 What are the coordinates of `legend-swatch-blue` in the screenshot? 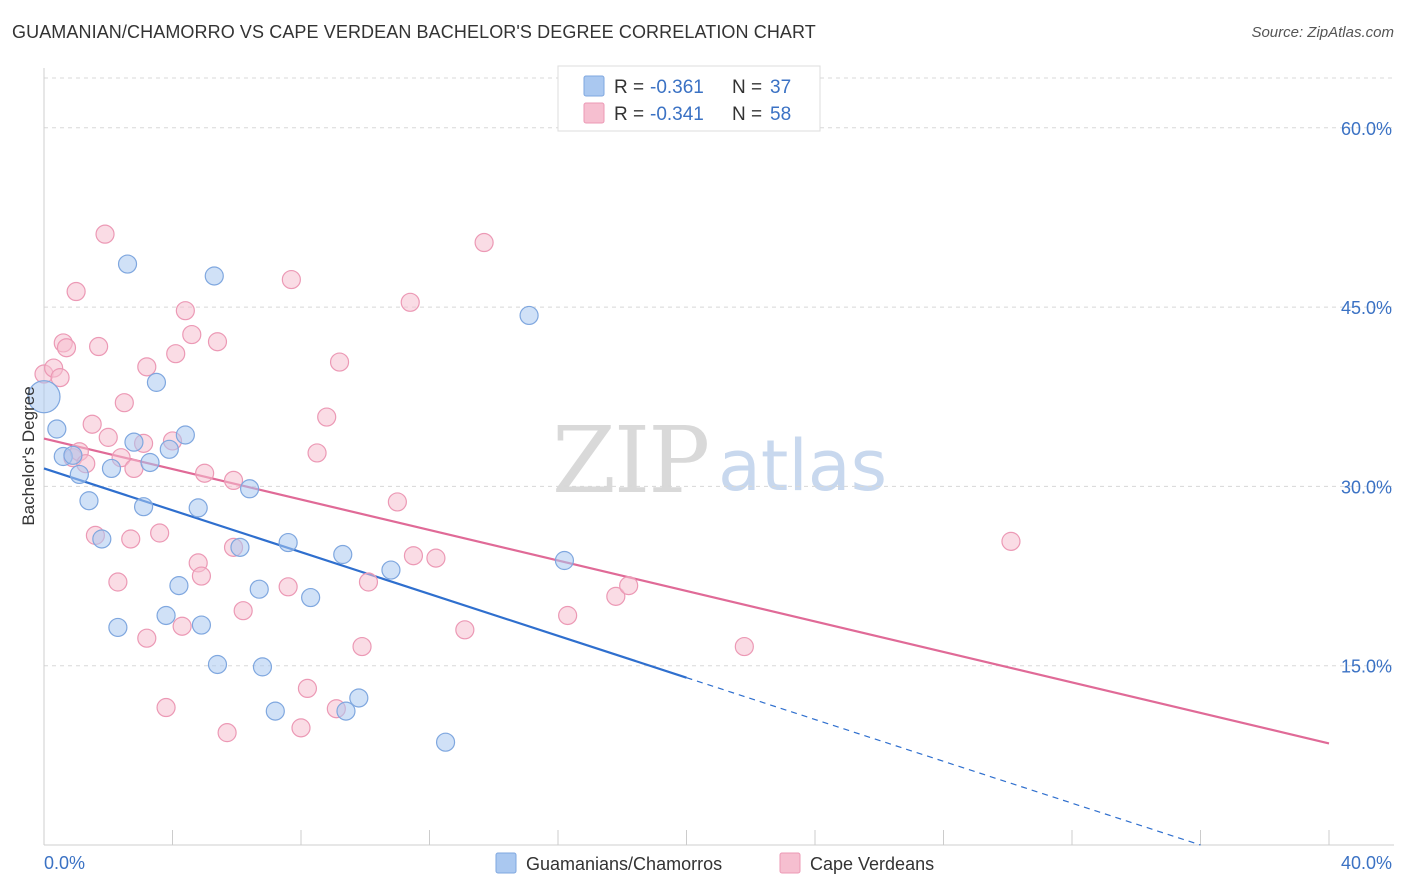 It's located at (594, 86).